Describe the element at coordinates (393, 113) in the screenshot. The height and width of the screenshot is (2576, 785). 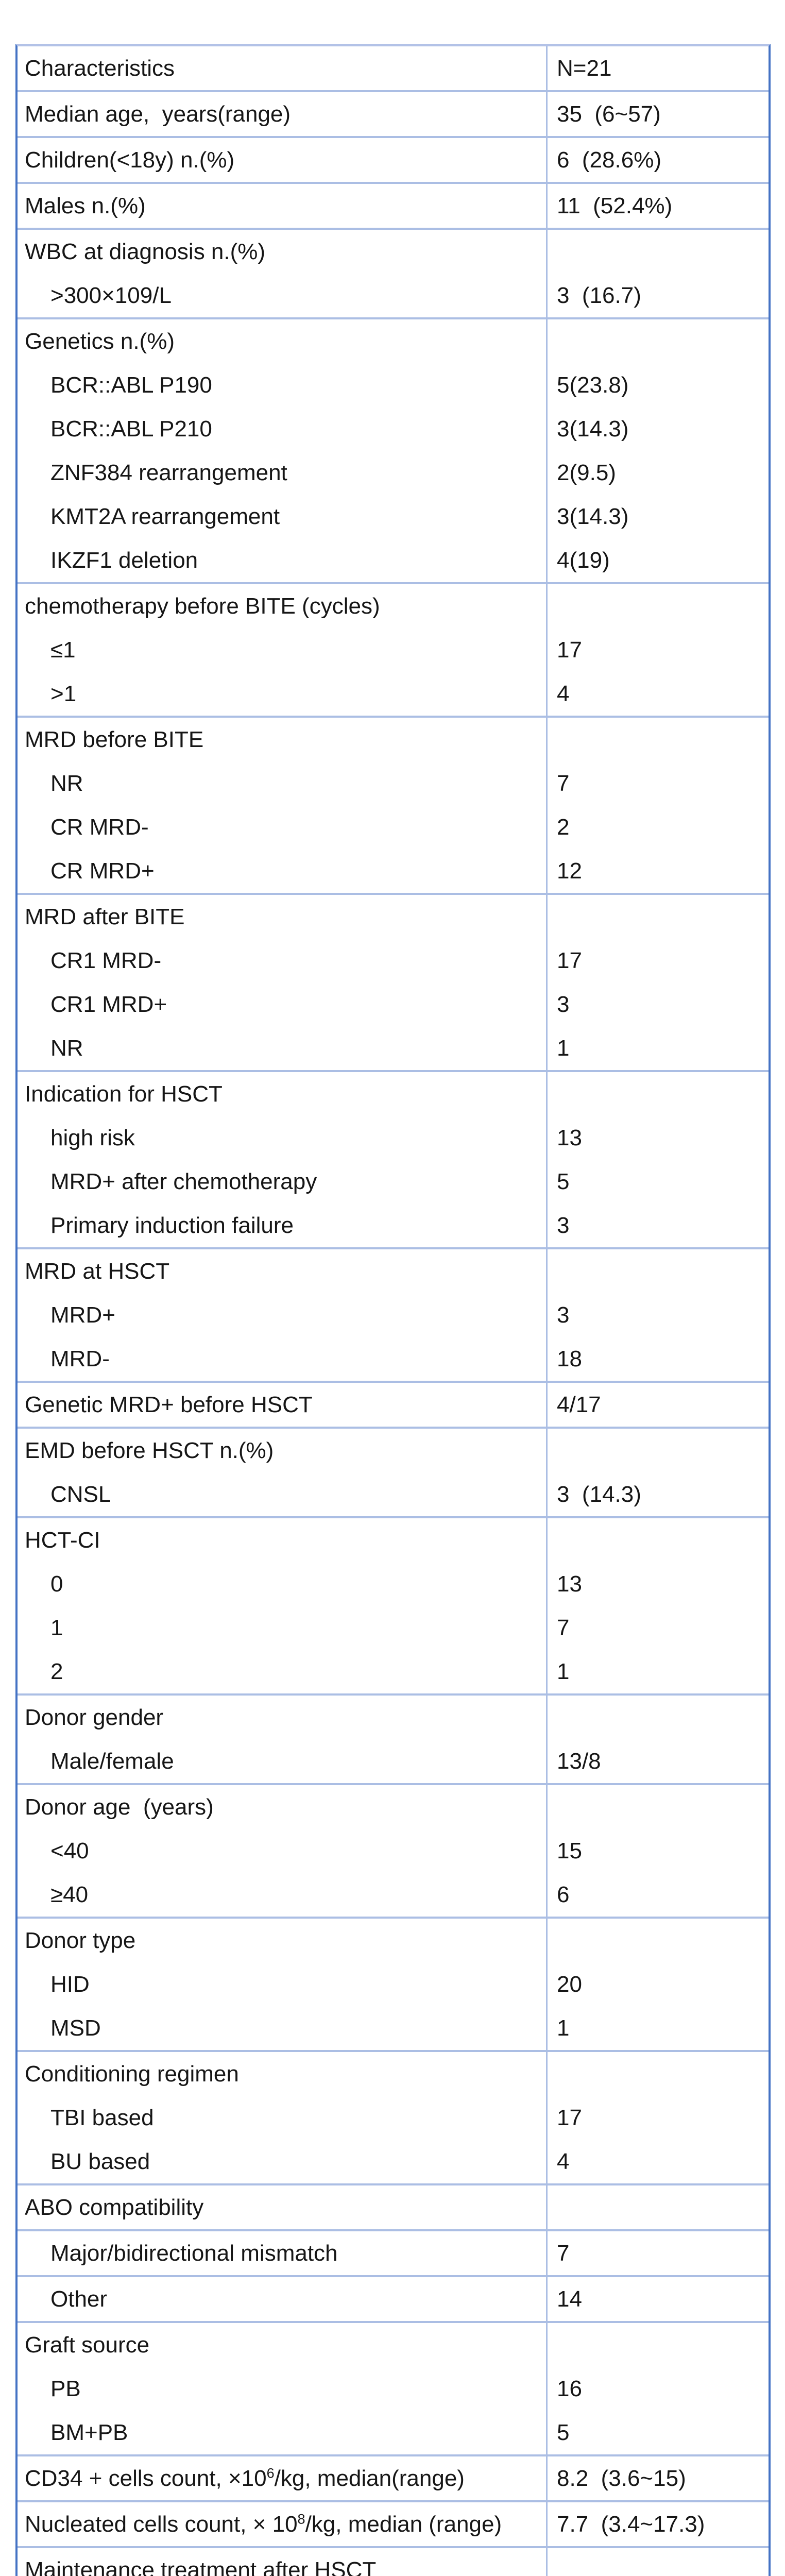
I see `table-section: Median age, years(range) 35 (6~57)` at that location.